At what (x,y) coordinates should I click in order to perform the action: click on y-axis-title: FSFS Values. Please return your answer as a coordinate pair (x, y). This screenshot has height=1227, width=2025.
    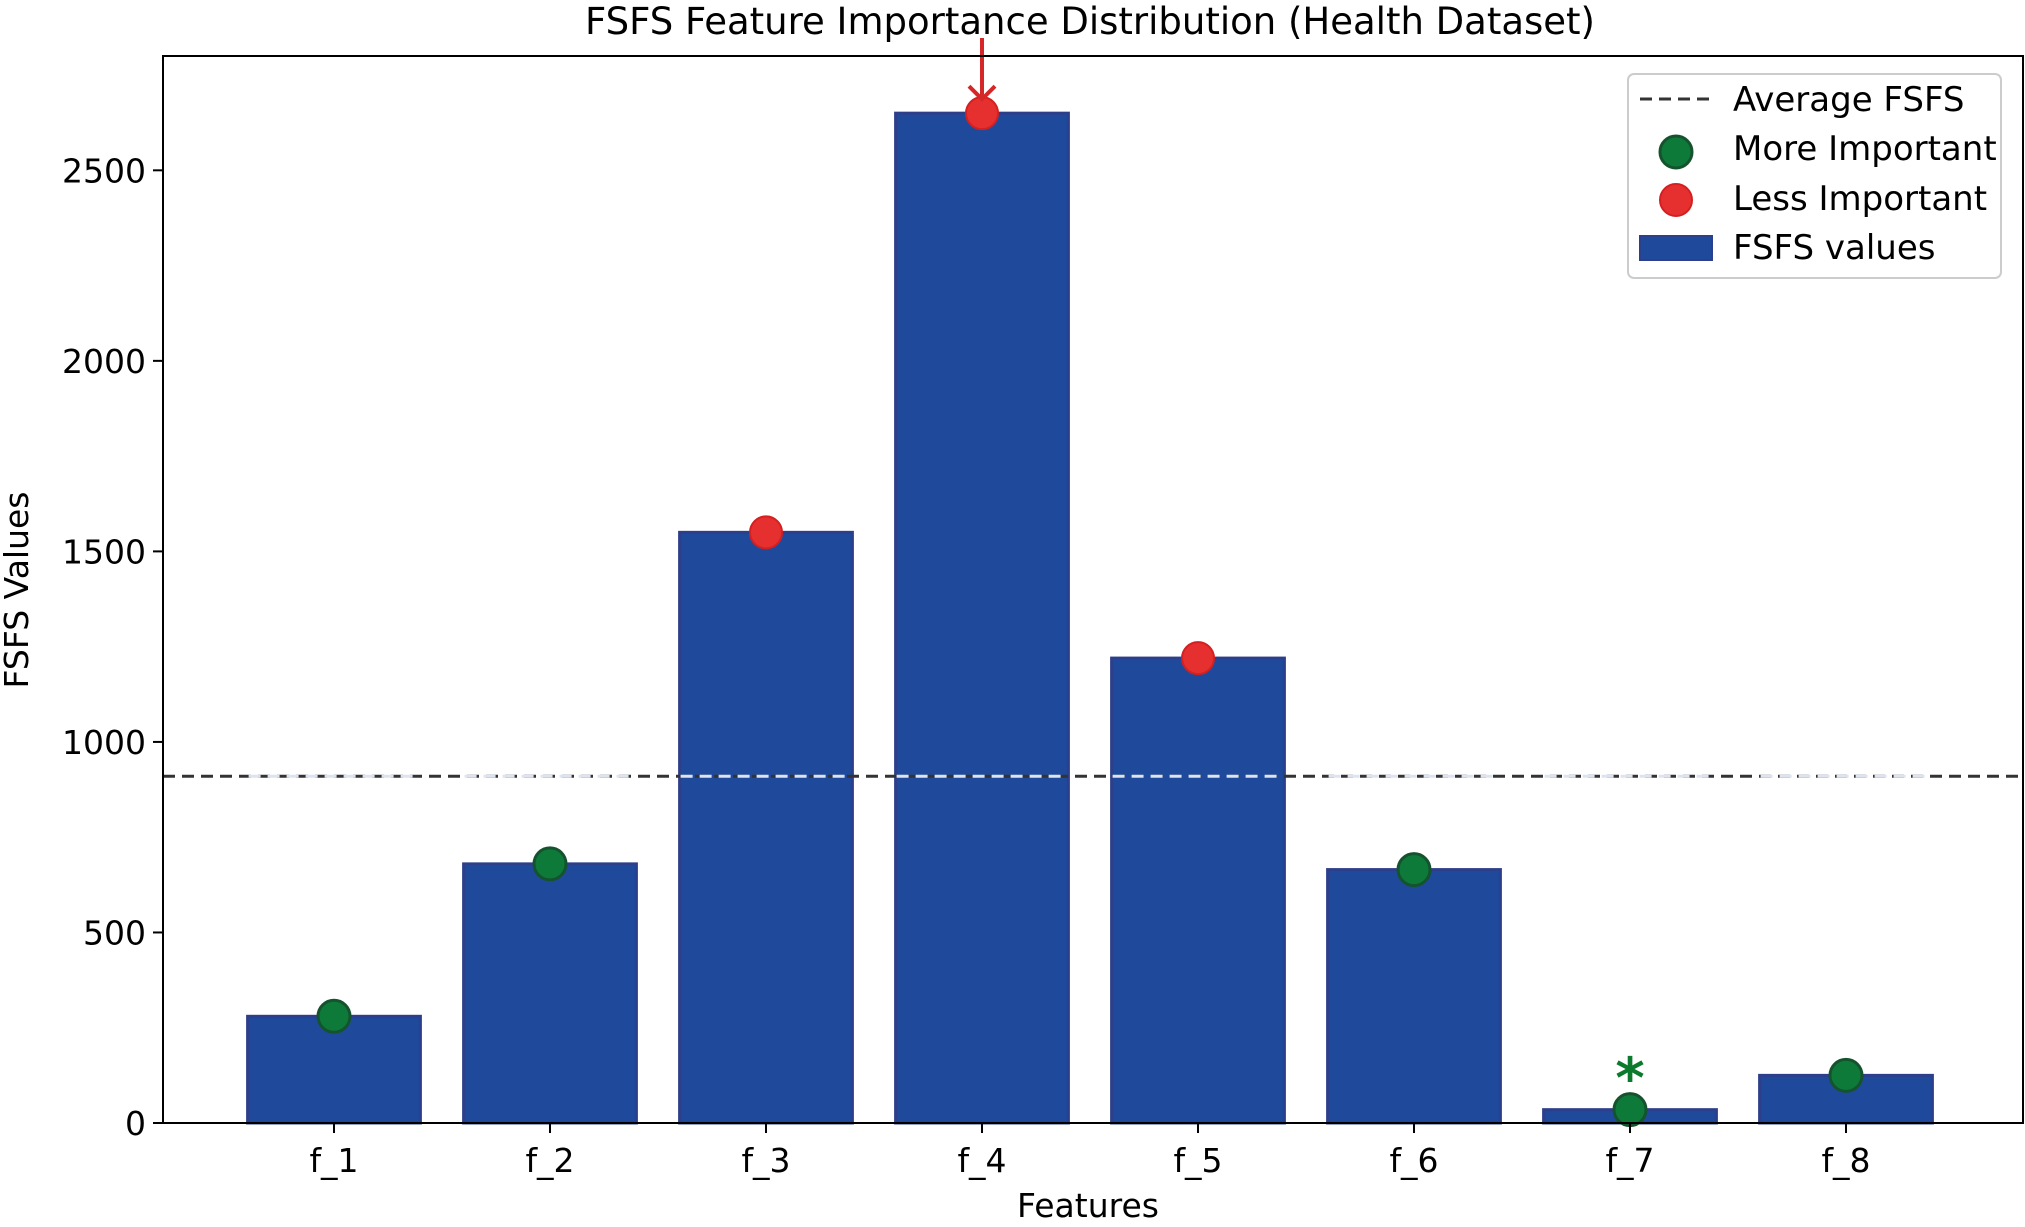
    Looking at the image, I should click on (18, 589).